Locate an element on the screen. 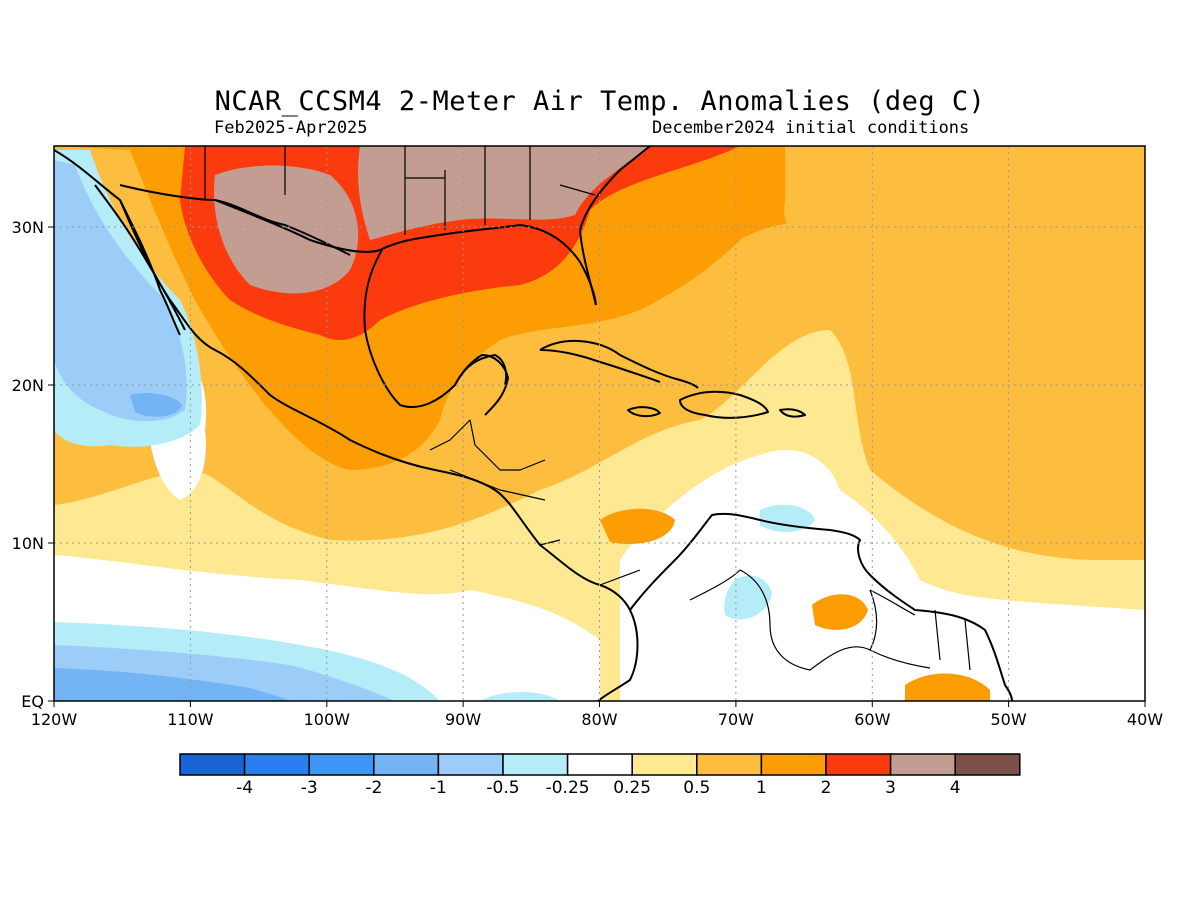 The image size is (1200, 900). coast-hispaniola is located at coordinates (724, 404).